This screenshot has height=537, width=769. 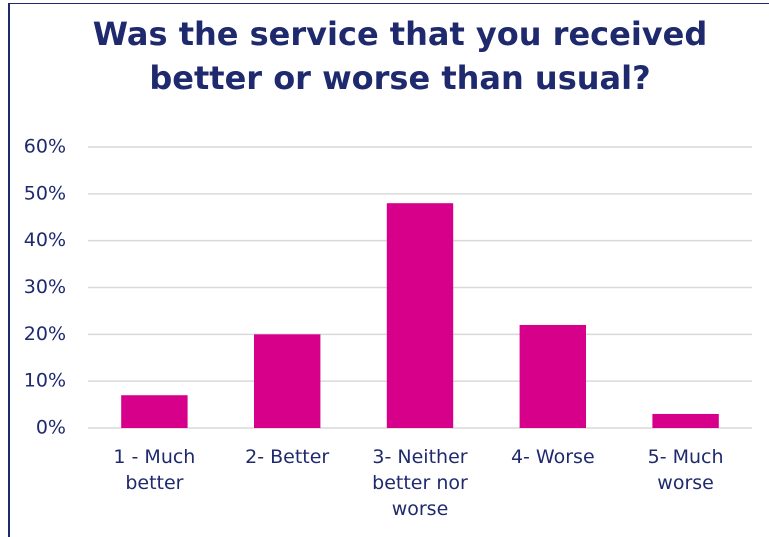 What do you see at coordinates (45, 334) in the screenshot?
I see `y-tick-label: 20%` at bounding box center [45, 334].